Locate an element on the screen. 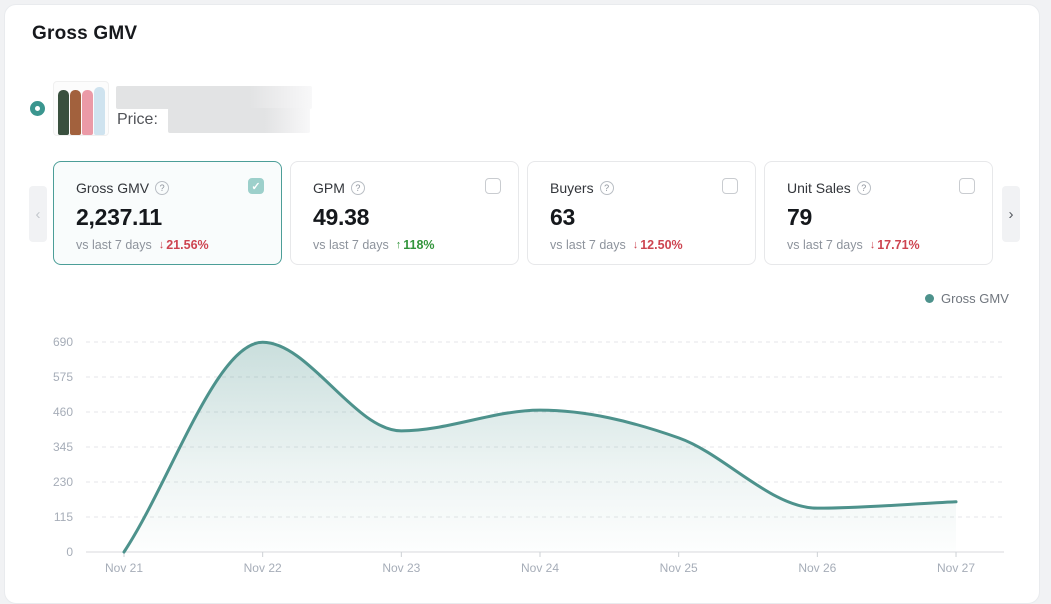  check-icon: ✓ is located at coordinates (256, 186).